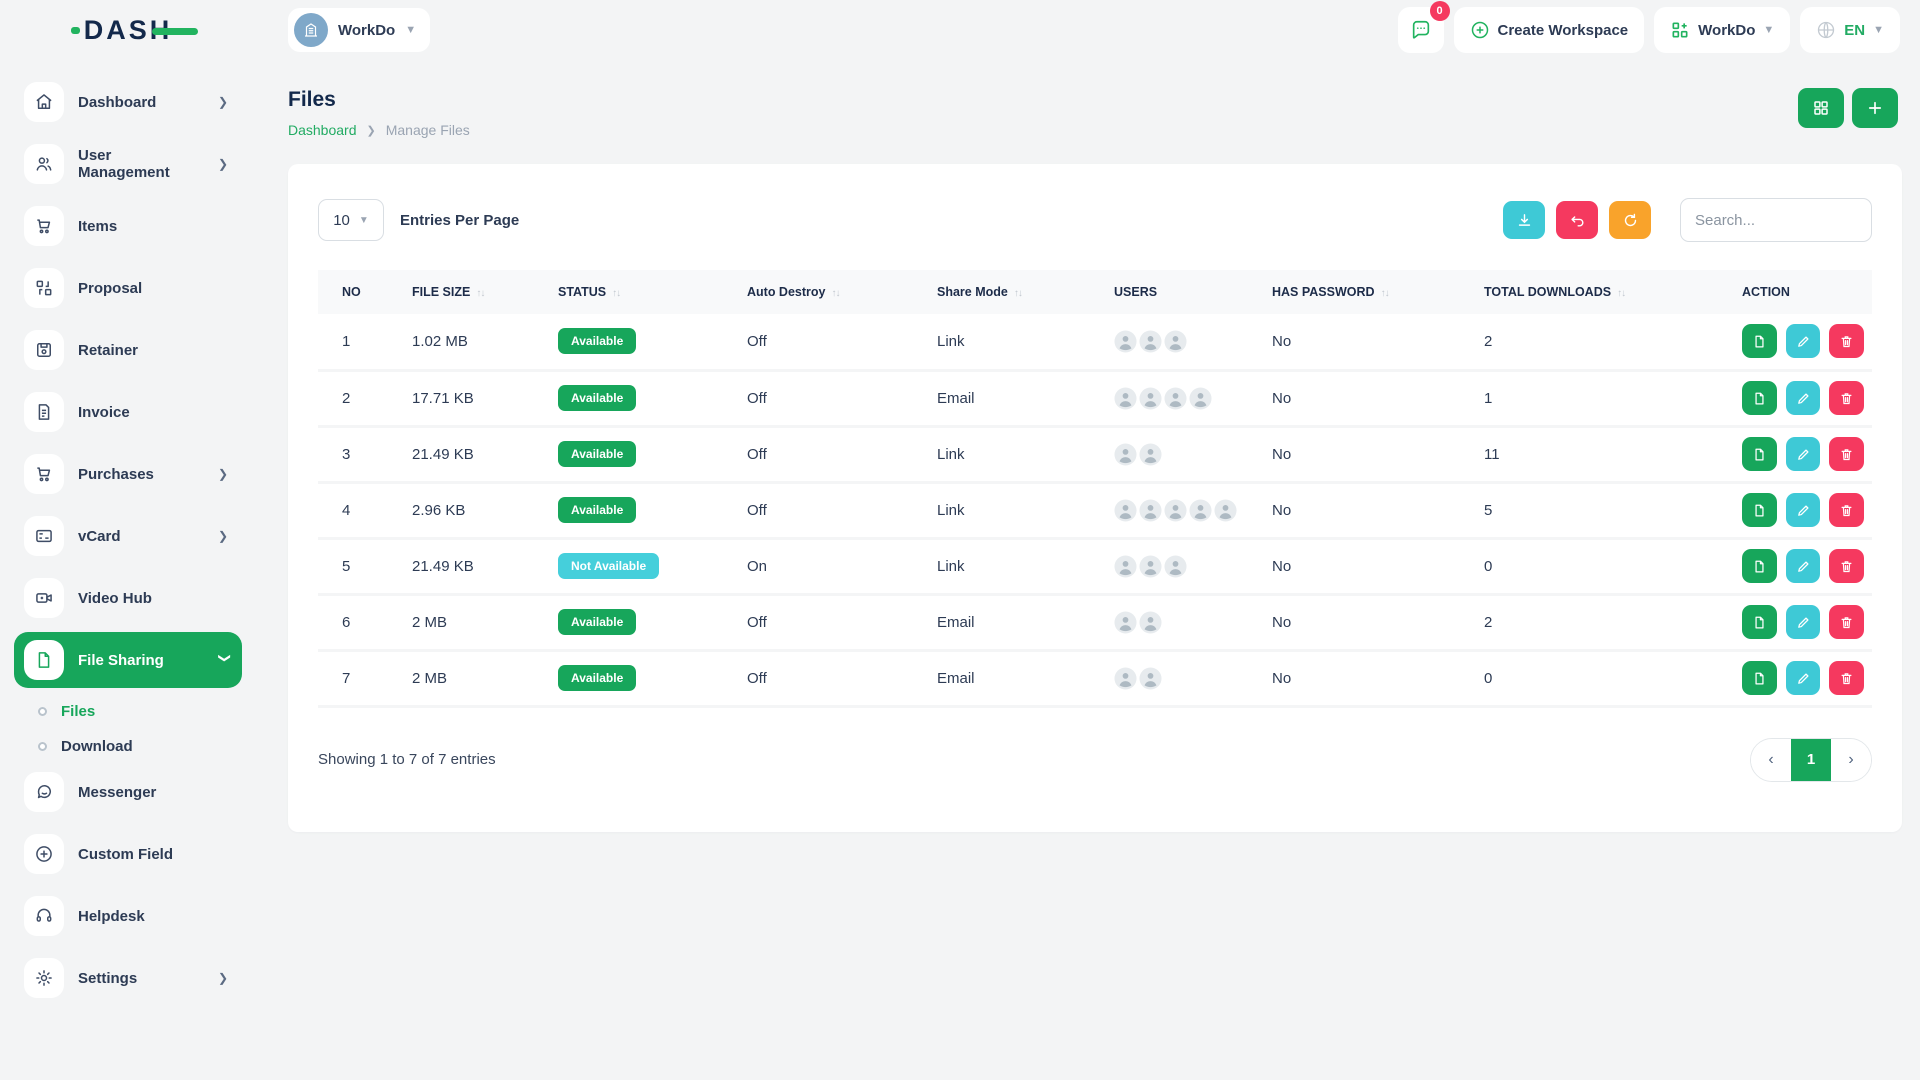 The image size is (1920, 1080). I want to click on sidebar-subitem-download: Download, so click(128, 746).